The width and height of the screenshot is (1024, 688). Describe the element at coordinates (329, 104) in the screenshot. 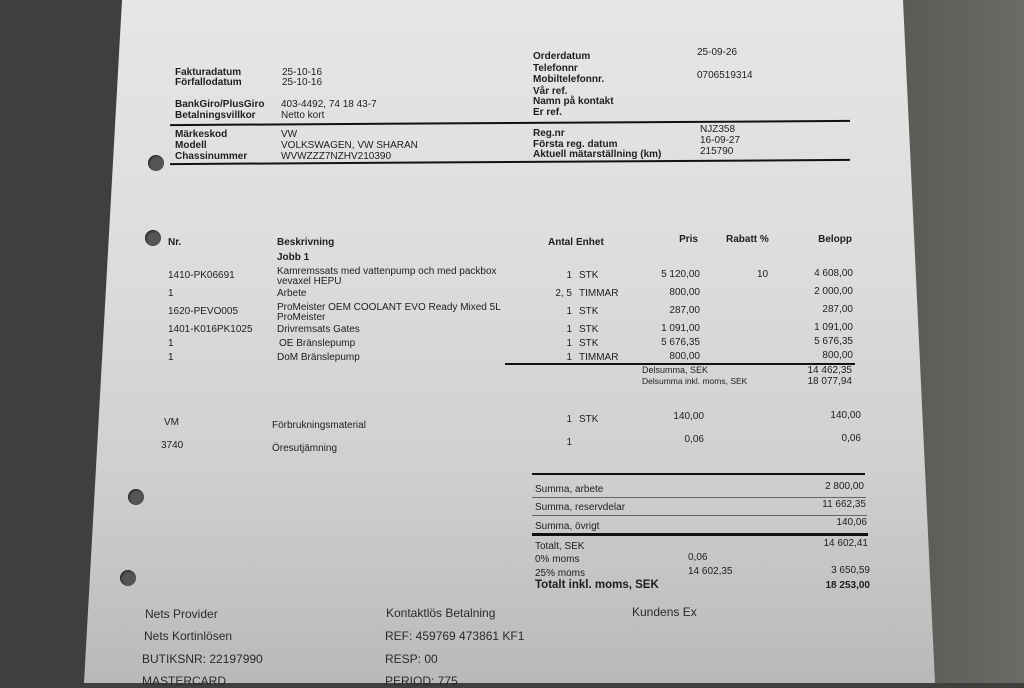

I see `value-bankgiro: 403-4492, 74 18 43-7` at that location.